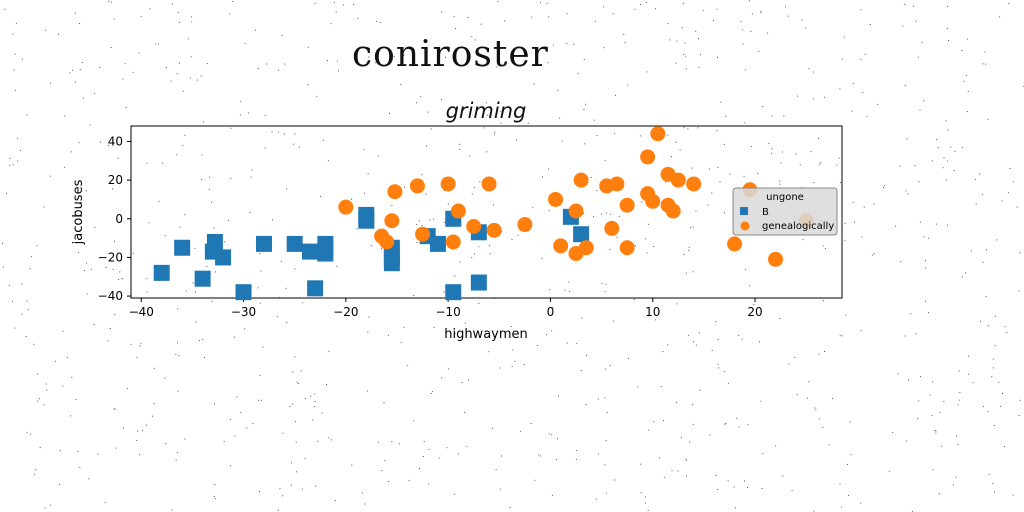  What do you see at coordinates (450, 54) in the screenshot?
I see `figure-title: coniroster` at bounding box center [450, 54].